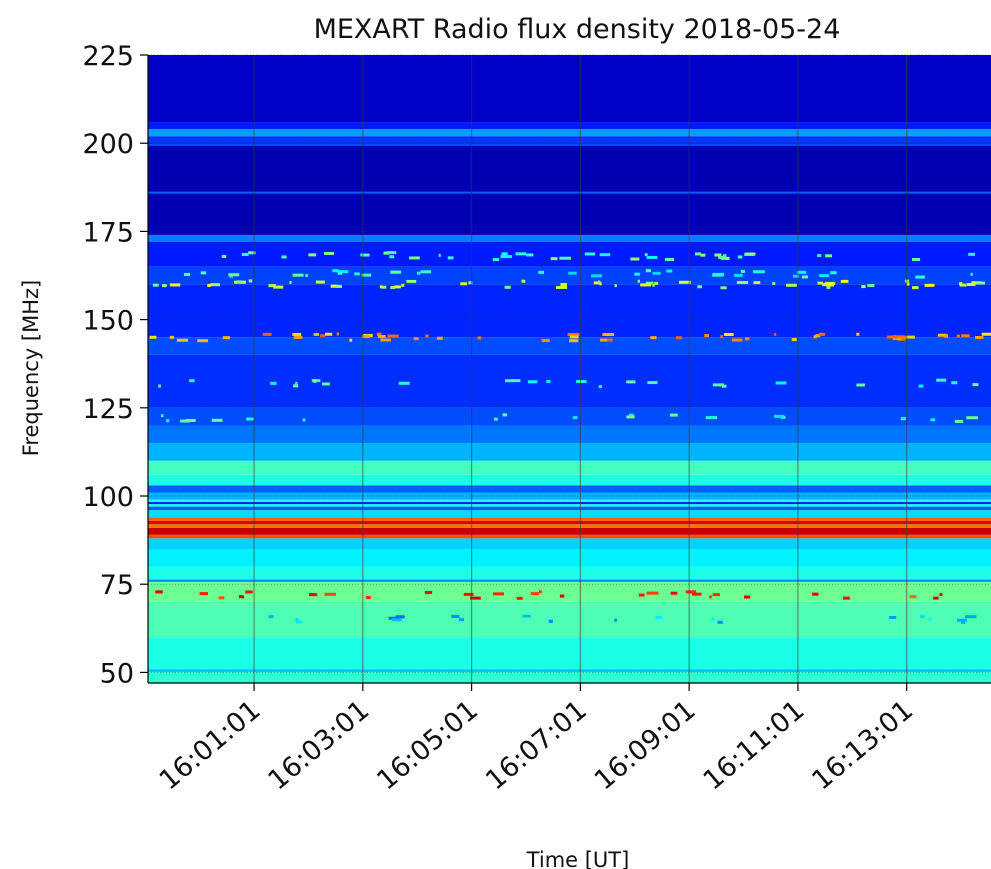 The height and width of the screenshot is (869, 991). I want to click on x-tick-label-16:01:01: 16:01:01, so click(210, 746).